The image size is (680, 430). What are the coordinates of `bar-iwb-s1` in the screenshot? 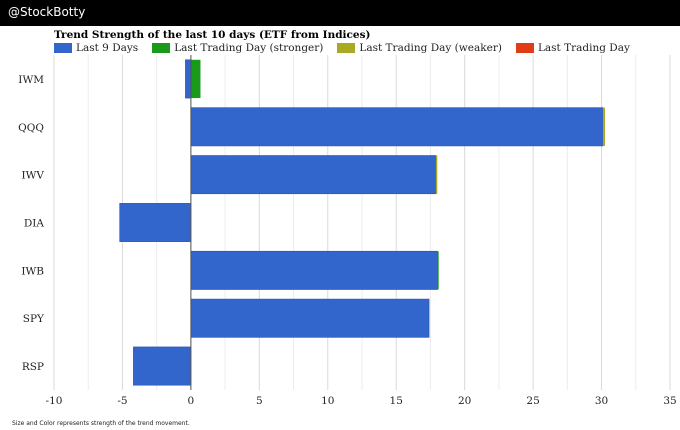 It's located at (438, 270).